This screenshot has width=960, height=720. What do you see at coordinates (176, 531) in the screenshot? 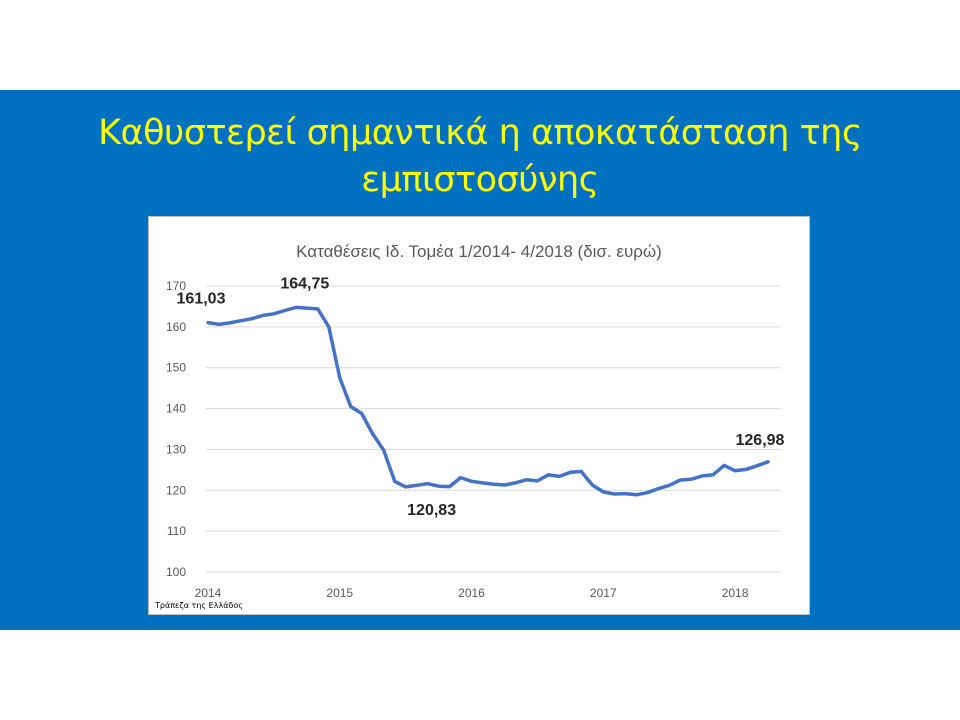
I see `y-tick-label-110: 110` at bounding box center [176, 531].